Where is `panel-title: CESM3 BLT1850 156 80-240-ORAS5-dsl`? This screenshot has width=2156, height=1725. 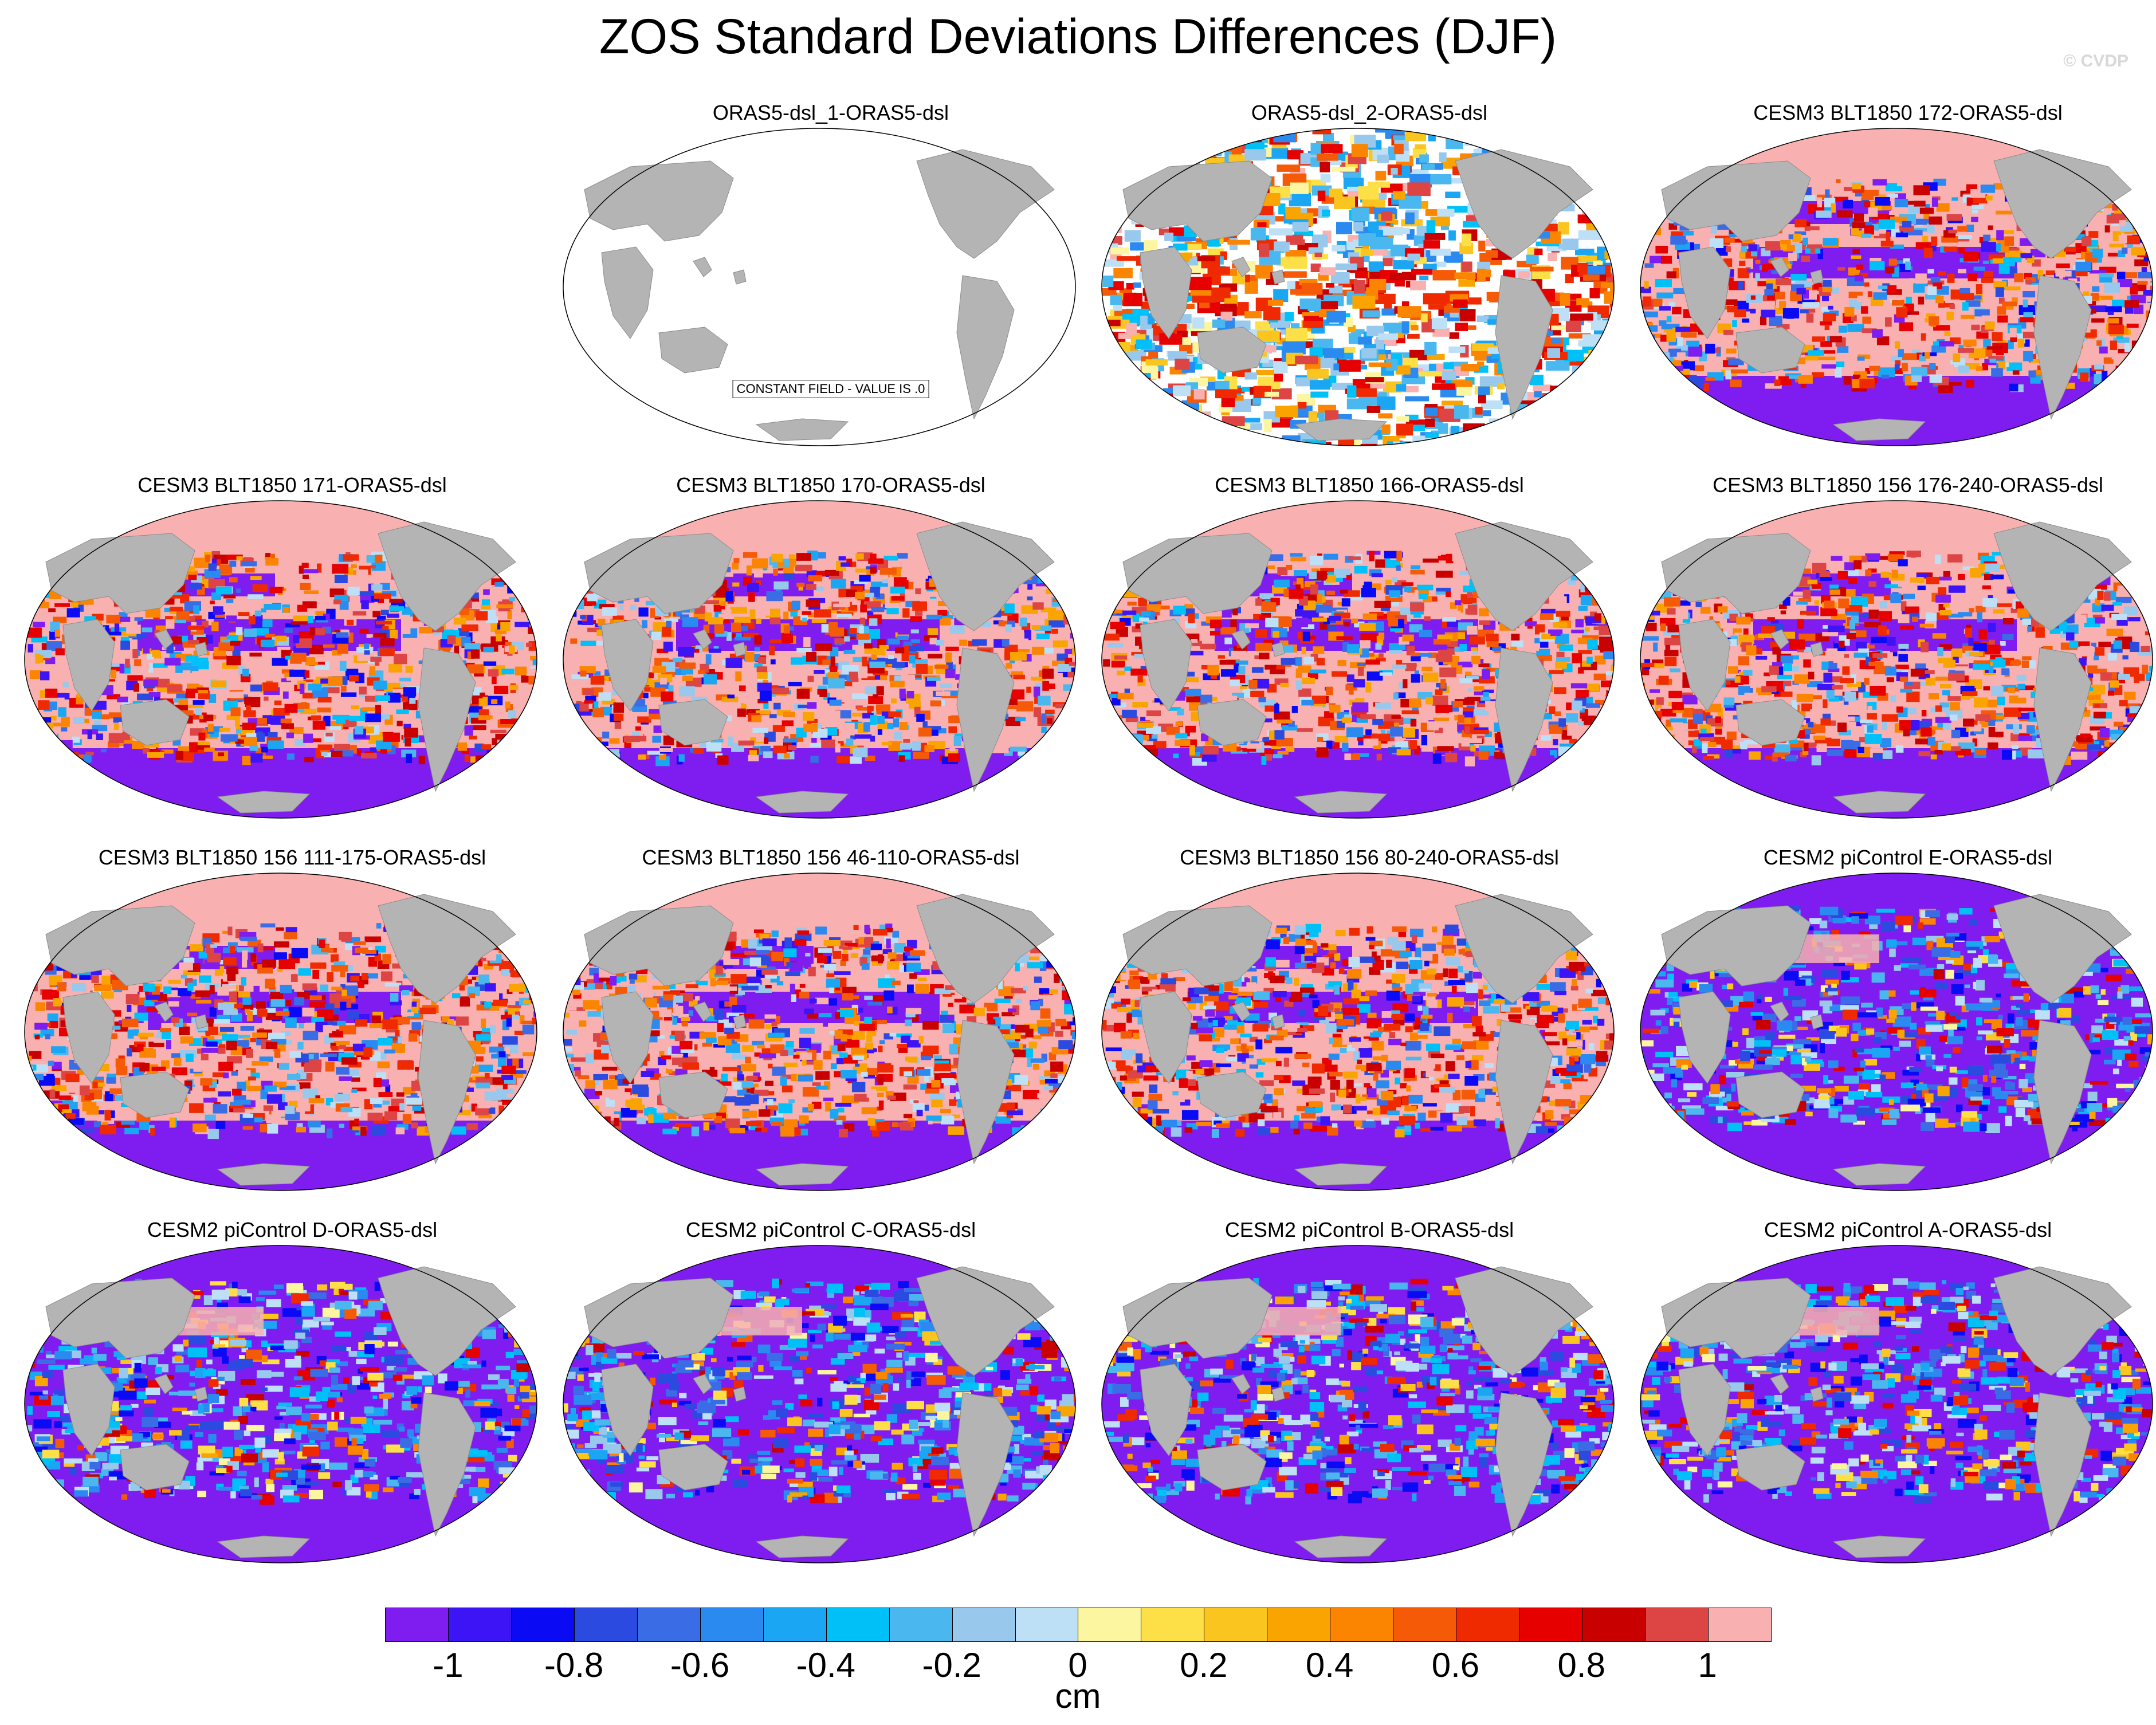
panel-title: CESM3 BLT1850 156 80-240-ORAS5-dsl is located at coordinates (1369, 857).